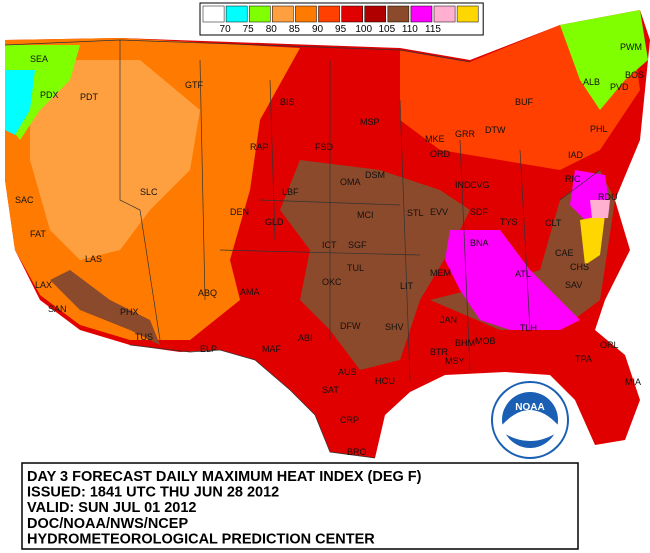 The image size is (650, 553). Describe the element at coordinates (93, 259) in the screenshot. I see `city-label: LAS` at that location.